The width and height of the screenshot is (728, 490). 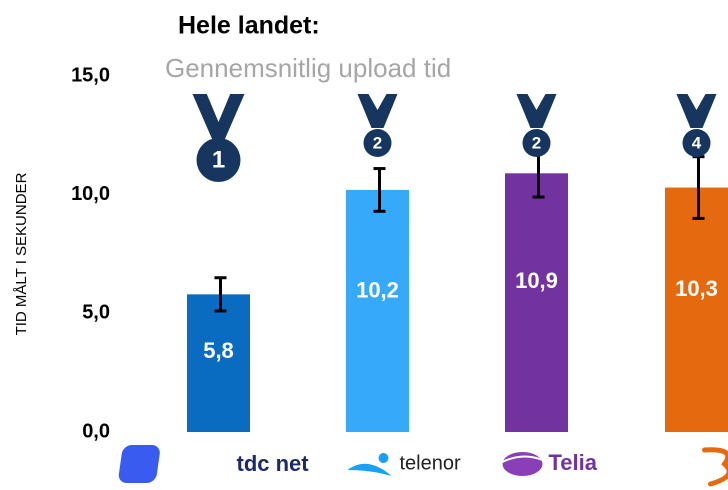 I want to click on x-tick-label: tdc net, so click(x=273, y=463).